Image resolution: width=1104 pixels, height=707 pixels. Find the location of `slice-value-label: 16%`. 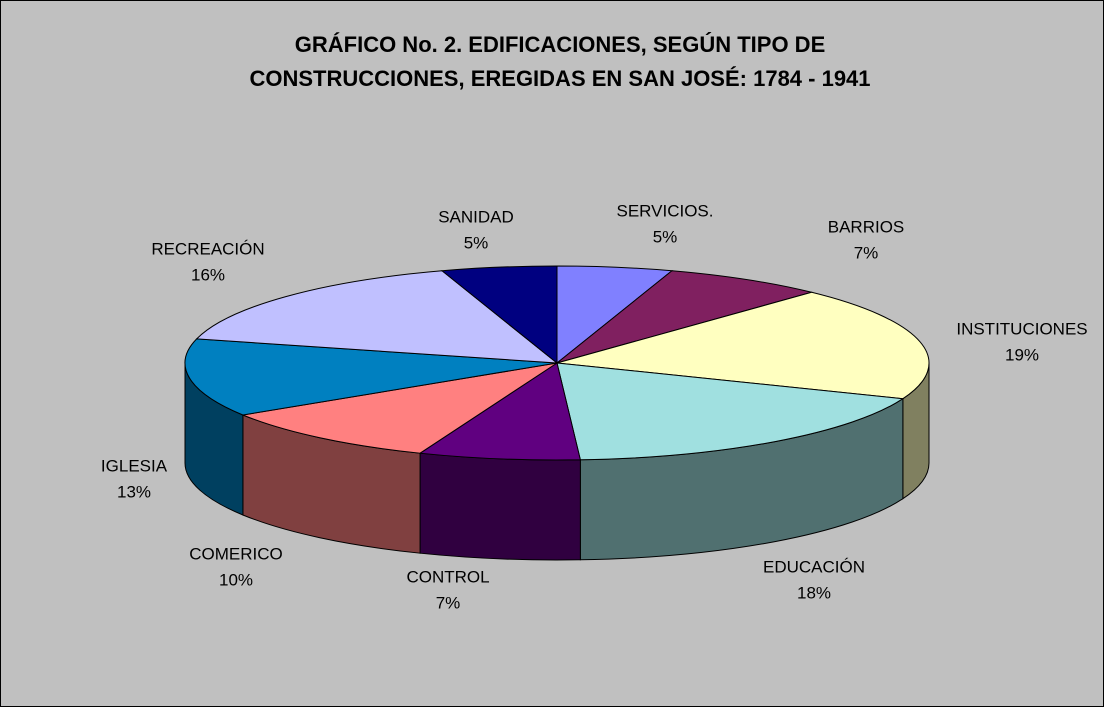

slice-value-label: 16% is located at coordinates (208, 274).